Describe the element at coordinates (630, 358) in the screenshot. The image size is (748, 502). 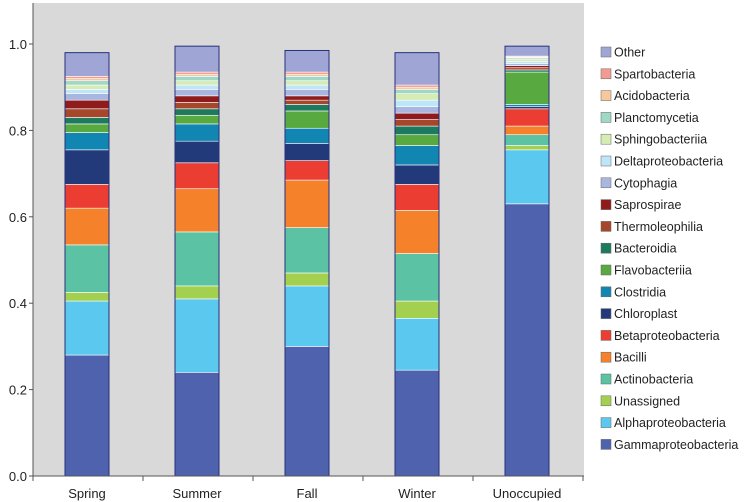
I see `legend-label: Bacilli` at that location.